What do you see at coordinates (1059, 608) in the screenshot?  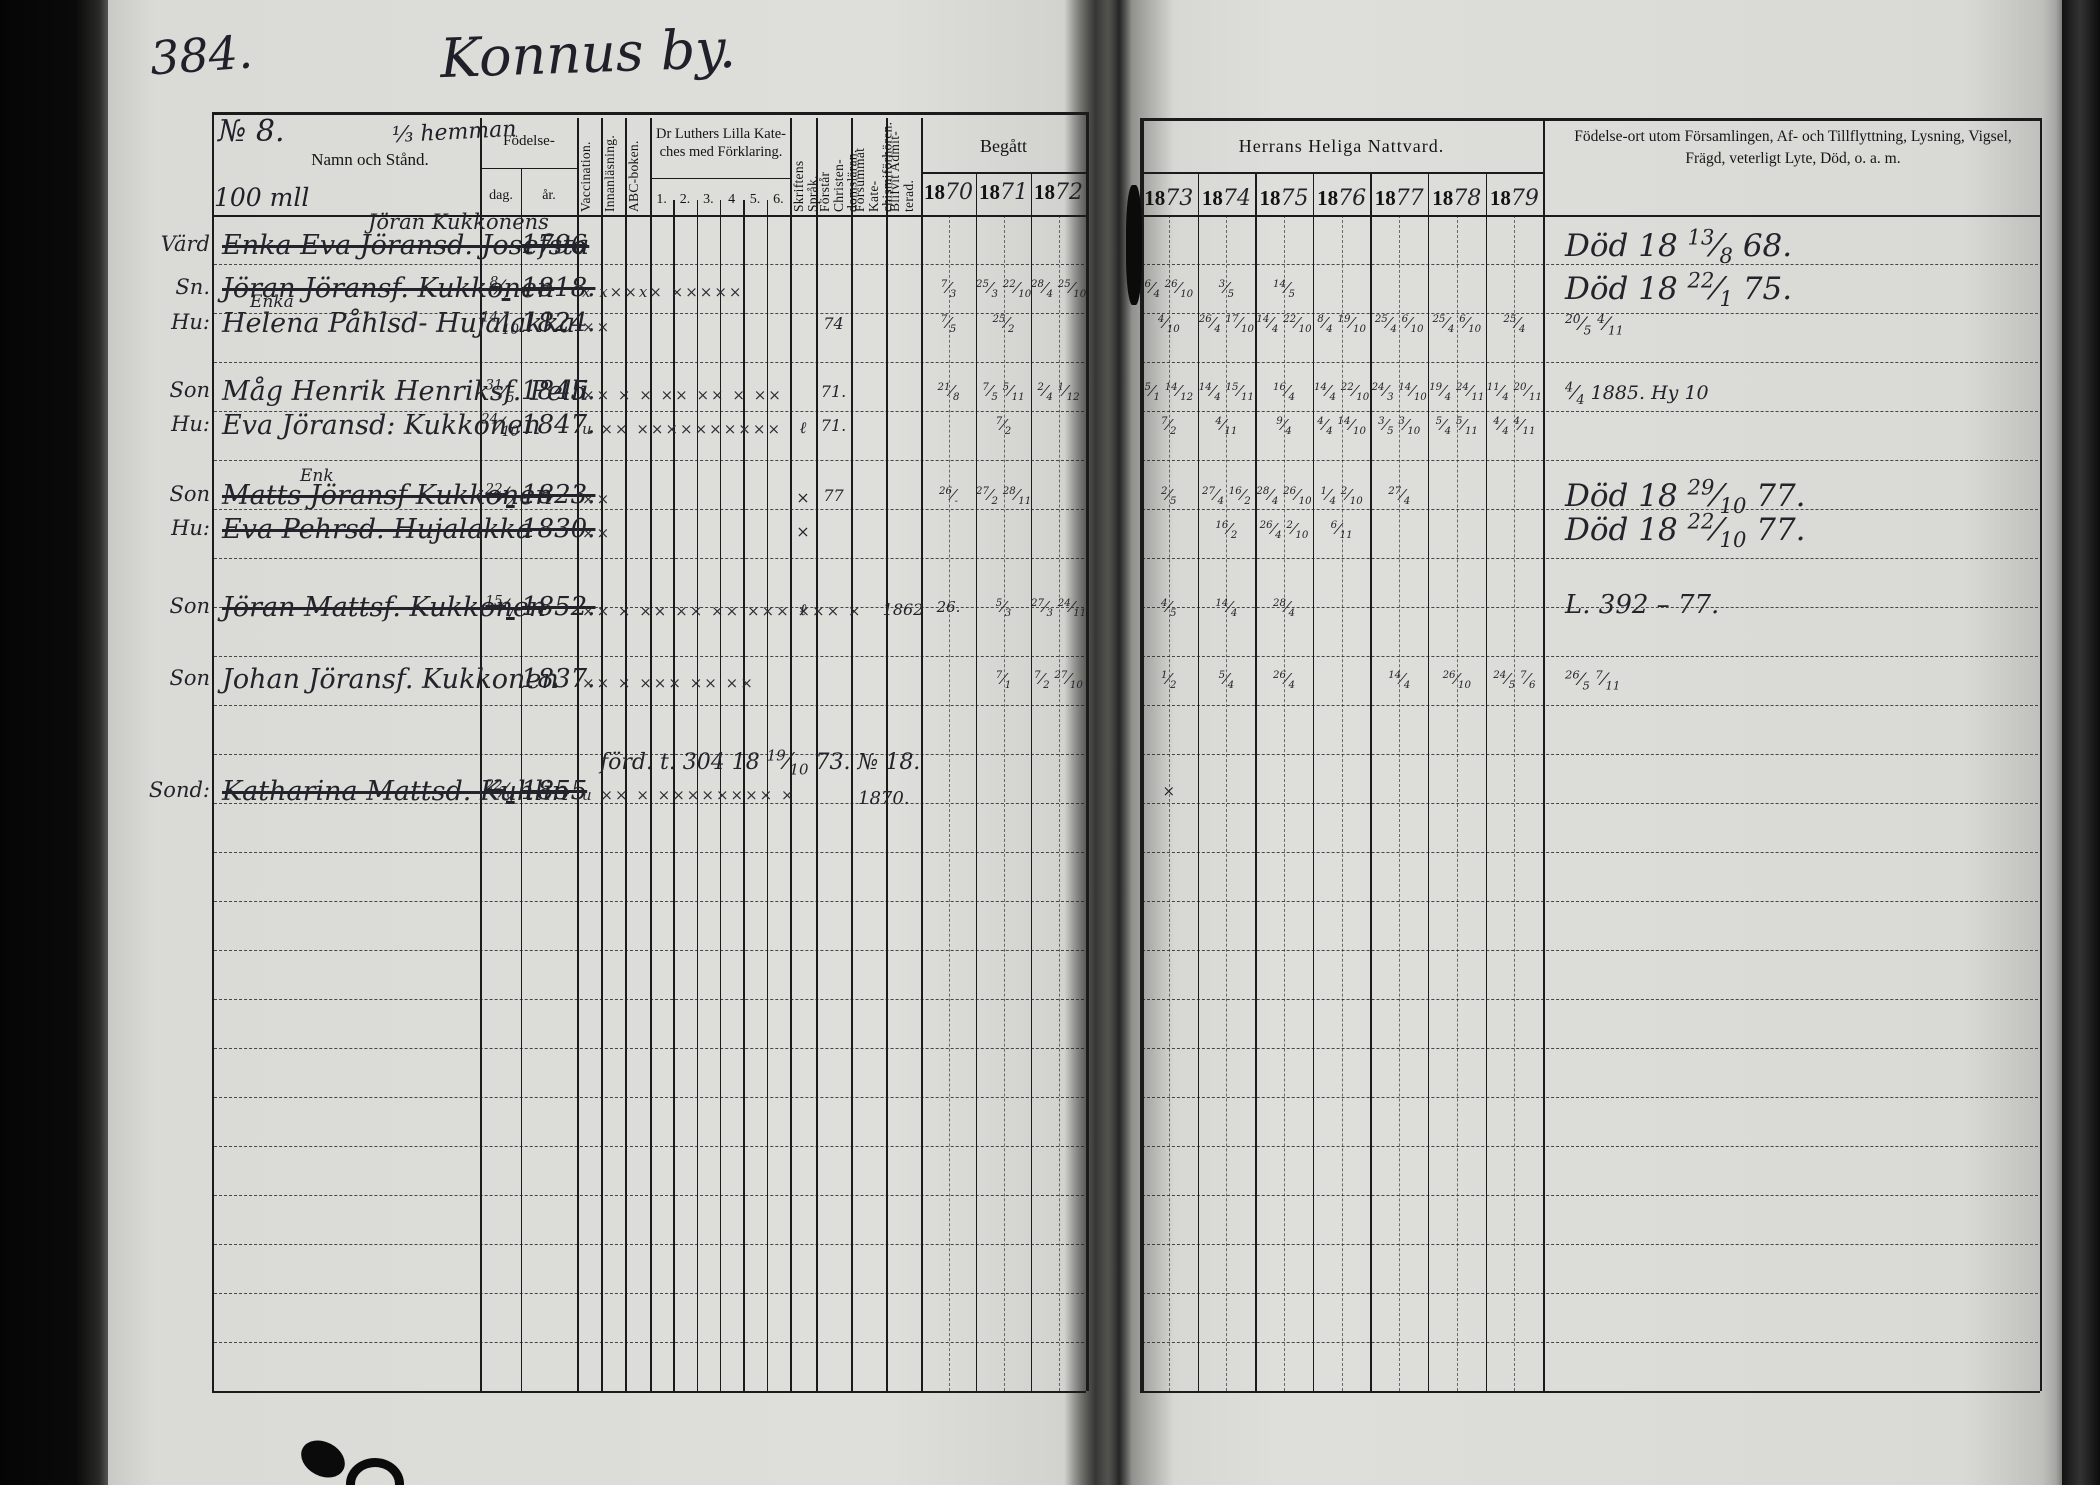 I see `begatt-dates: 27⁄3 24⁄11` at bounding box center [1059, 608].